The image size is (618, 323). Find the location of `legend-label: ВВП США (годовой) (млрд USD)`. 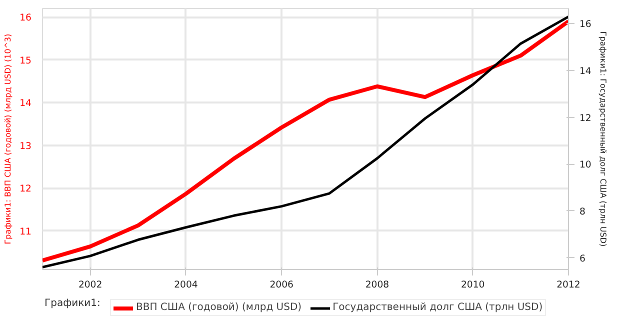

legend-label: ВВП США (годовой) (млрд USD) is located at coordinates (219, 307).